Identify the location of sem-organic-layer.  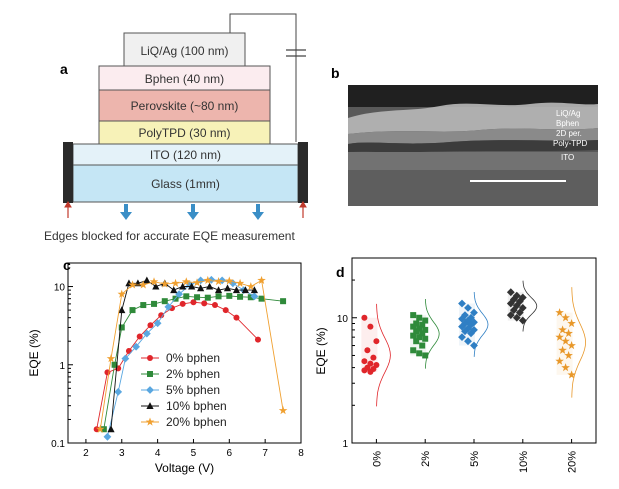
(473, 136).